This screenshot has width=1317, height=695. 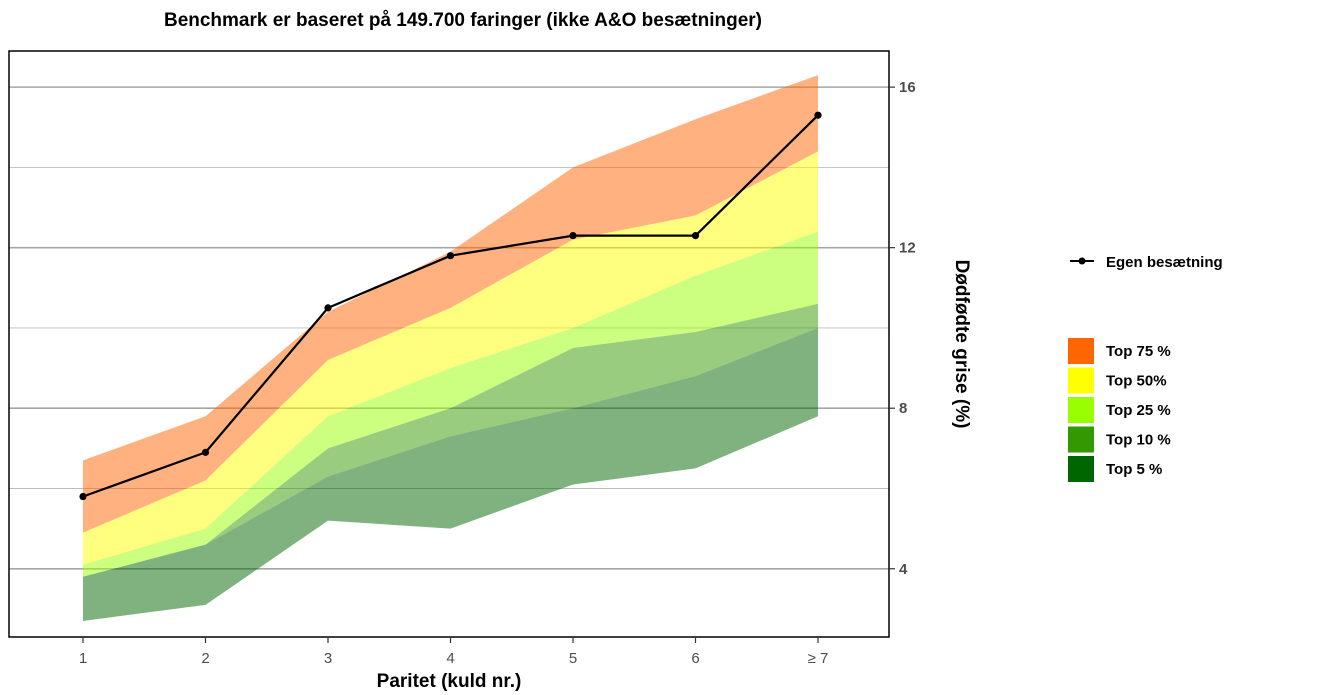 What do you see at coordinates (1138, 440) in the screenshot?
I see `legend-label-3: Top 10 %` at bounding box center [1138, 440].